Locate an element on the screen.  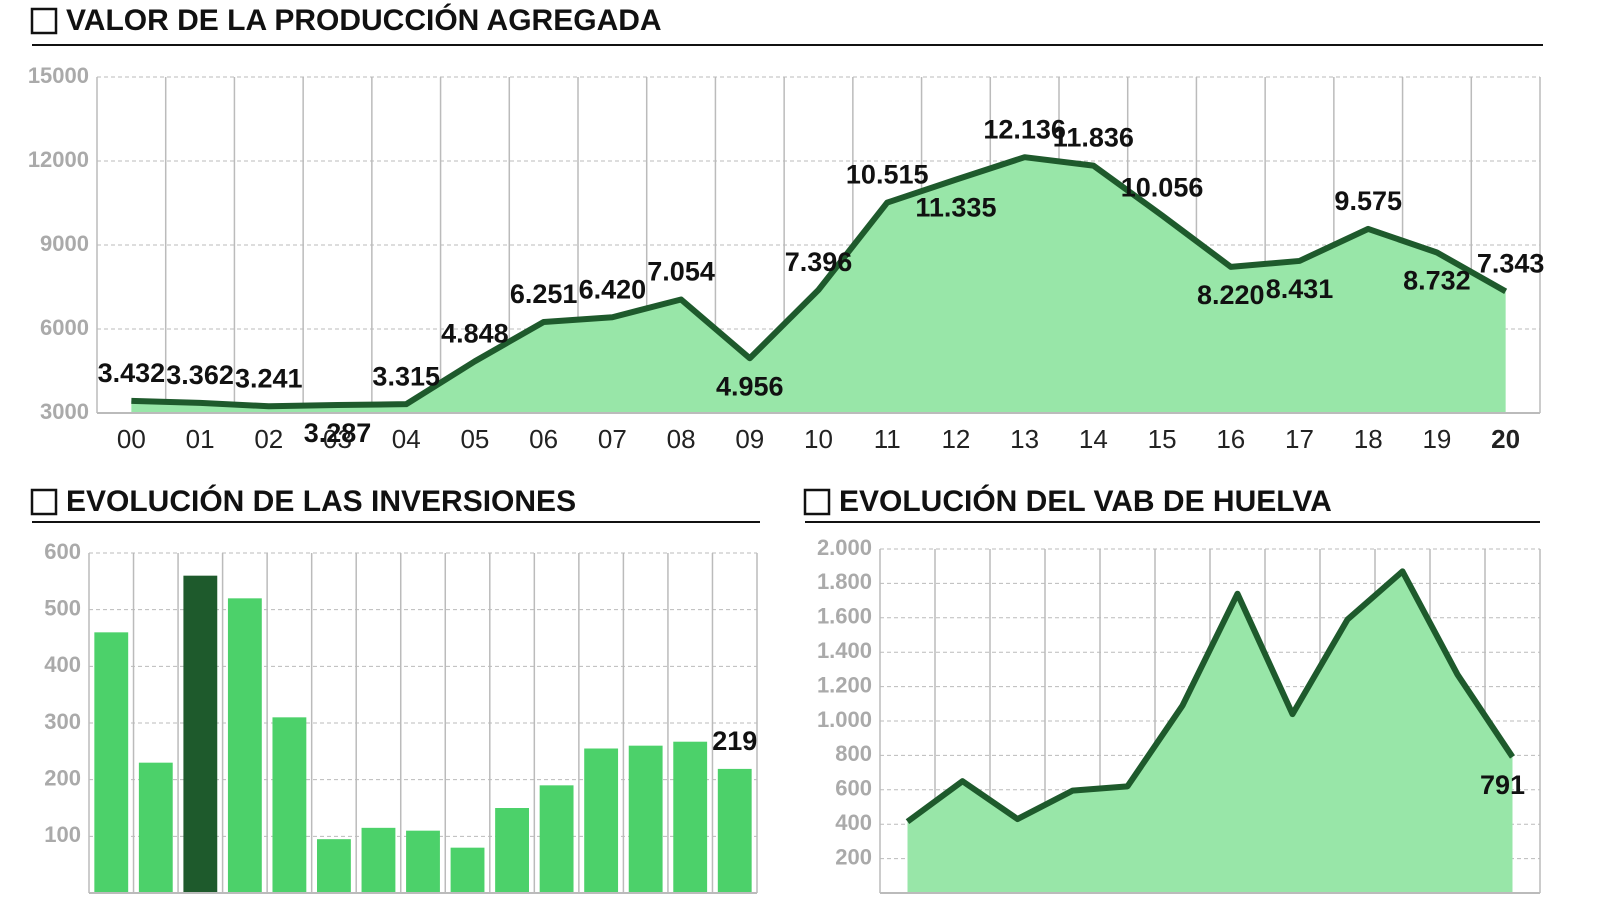
value-label: 11.335 is located at coordinates (955, 208).